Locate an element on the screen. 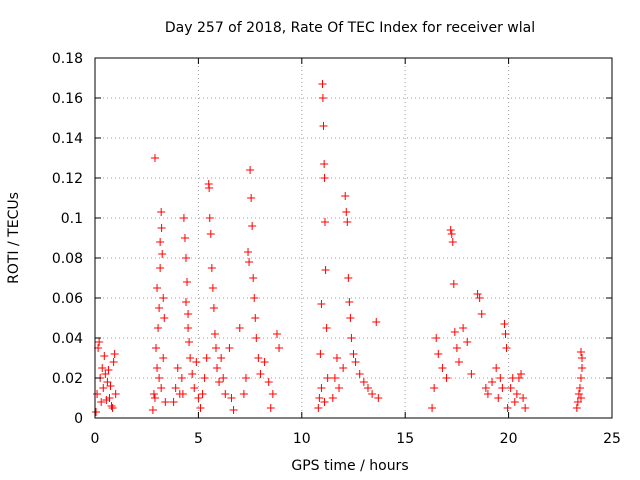 This screenshot has width=640, height=480. x-axis-label: GPS time / hours is located at coordinates (349, 466).